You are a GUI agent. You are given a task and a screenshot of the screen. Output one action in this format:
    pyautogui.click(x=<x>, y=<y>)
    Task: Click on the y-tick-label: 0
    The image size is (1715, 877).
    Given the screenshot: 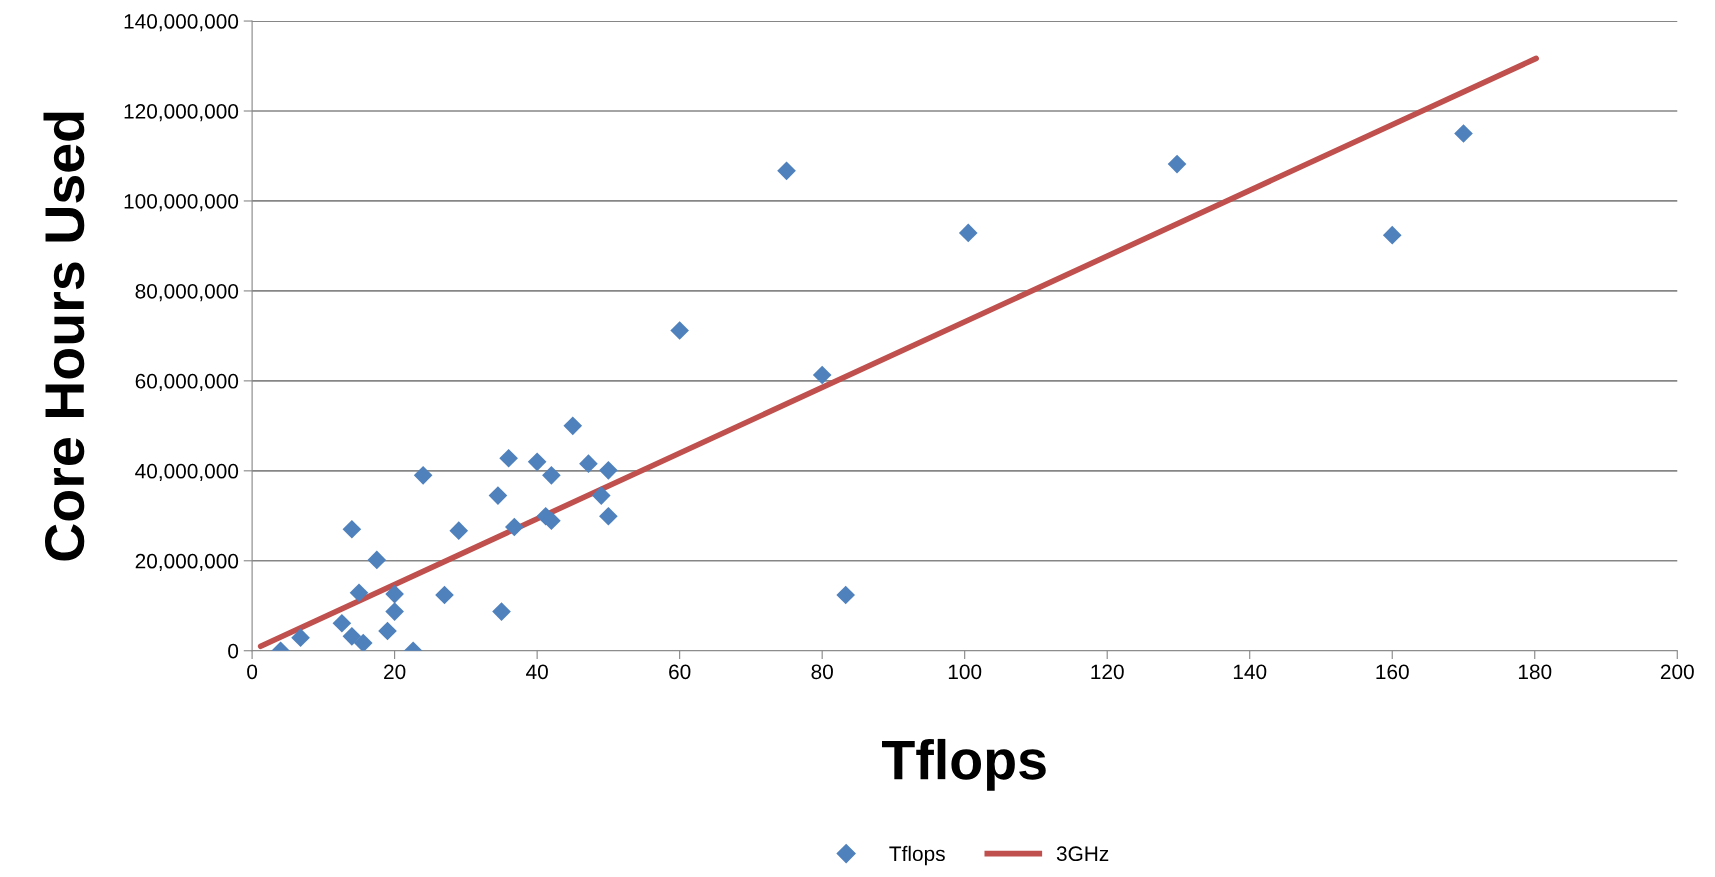 What is the action you would take?
    pyautogui.click(x=233, y=651)
    